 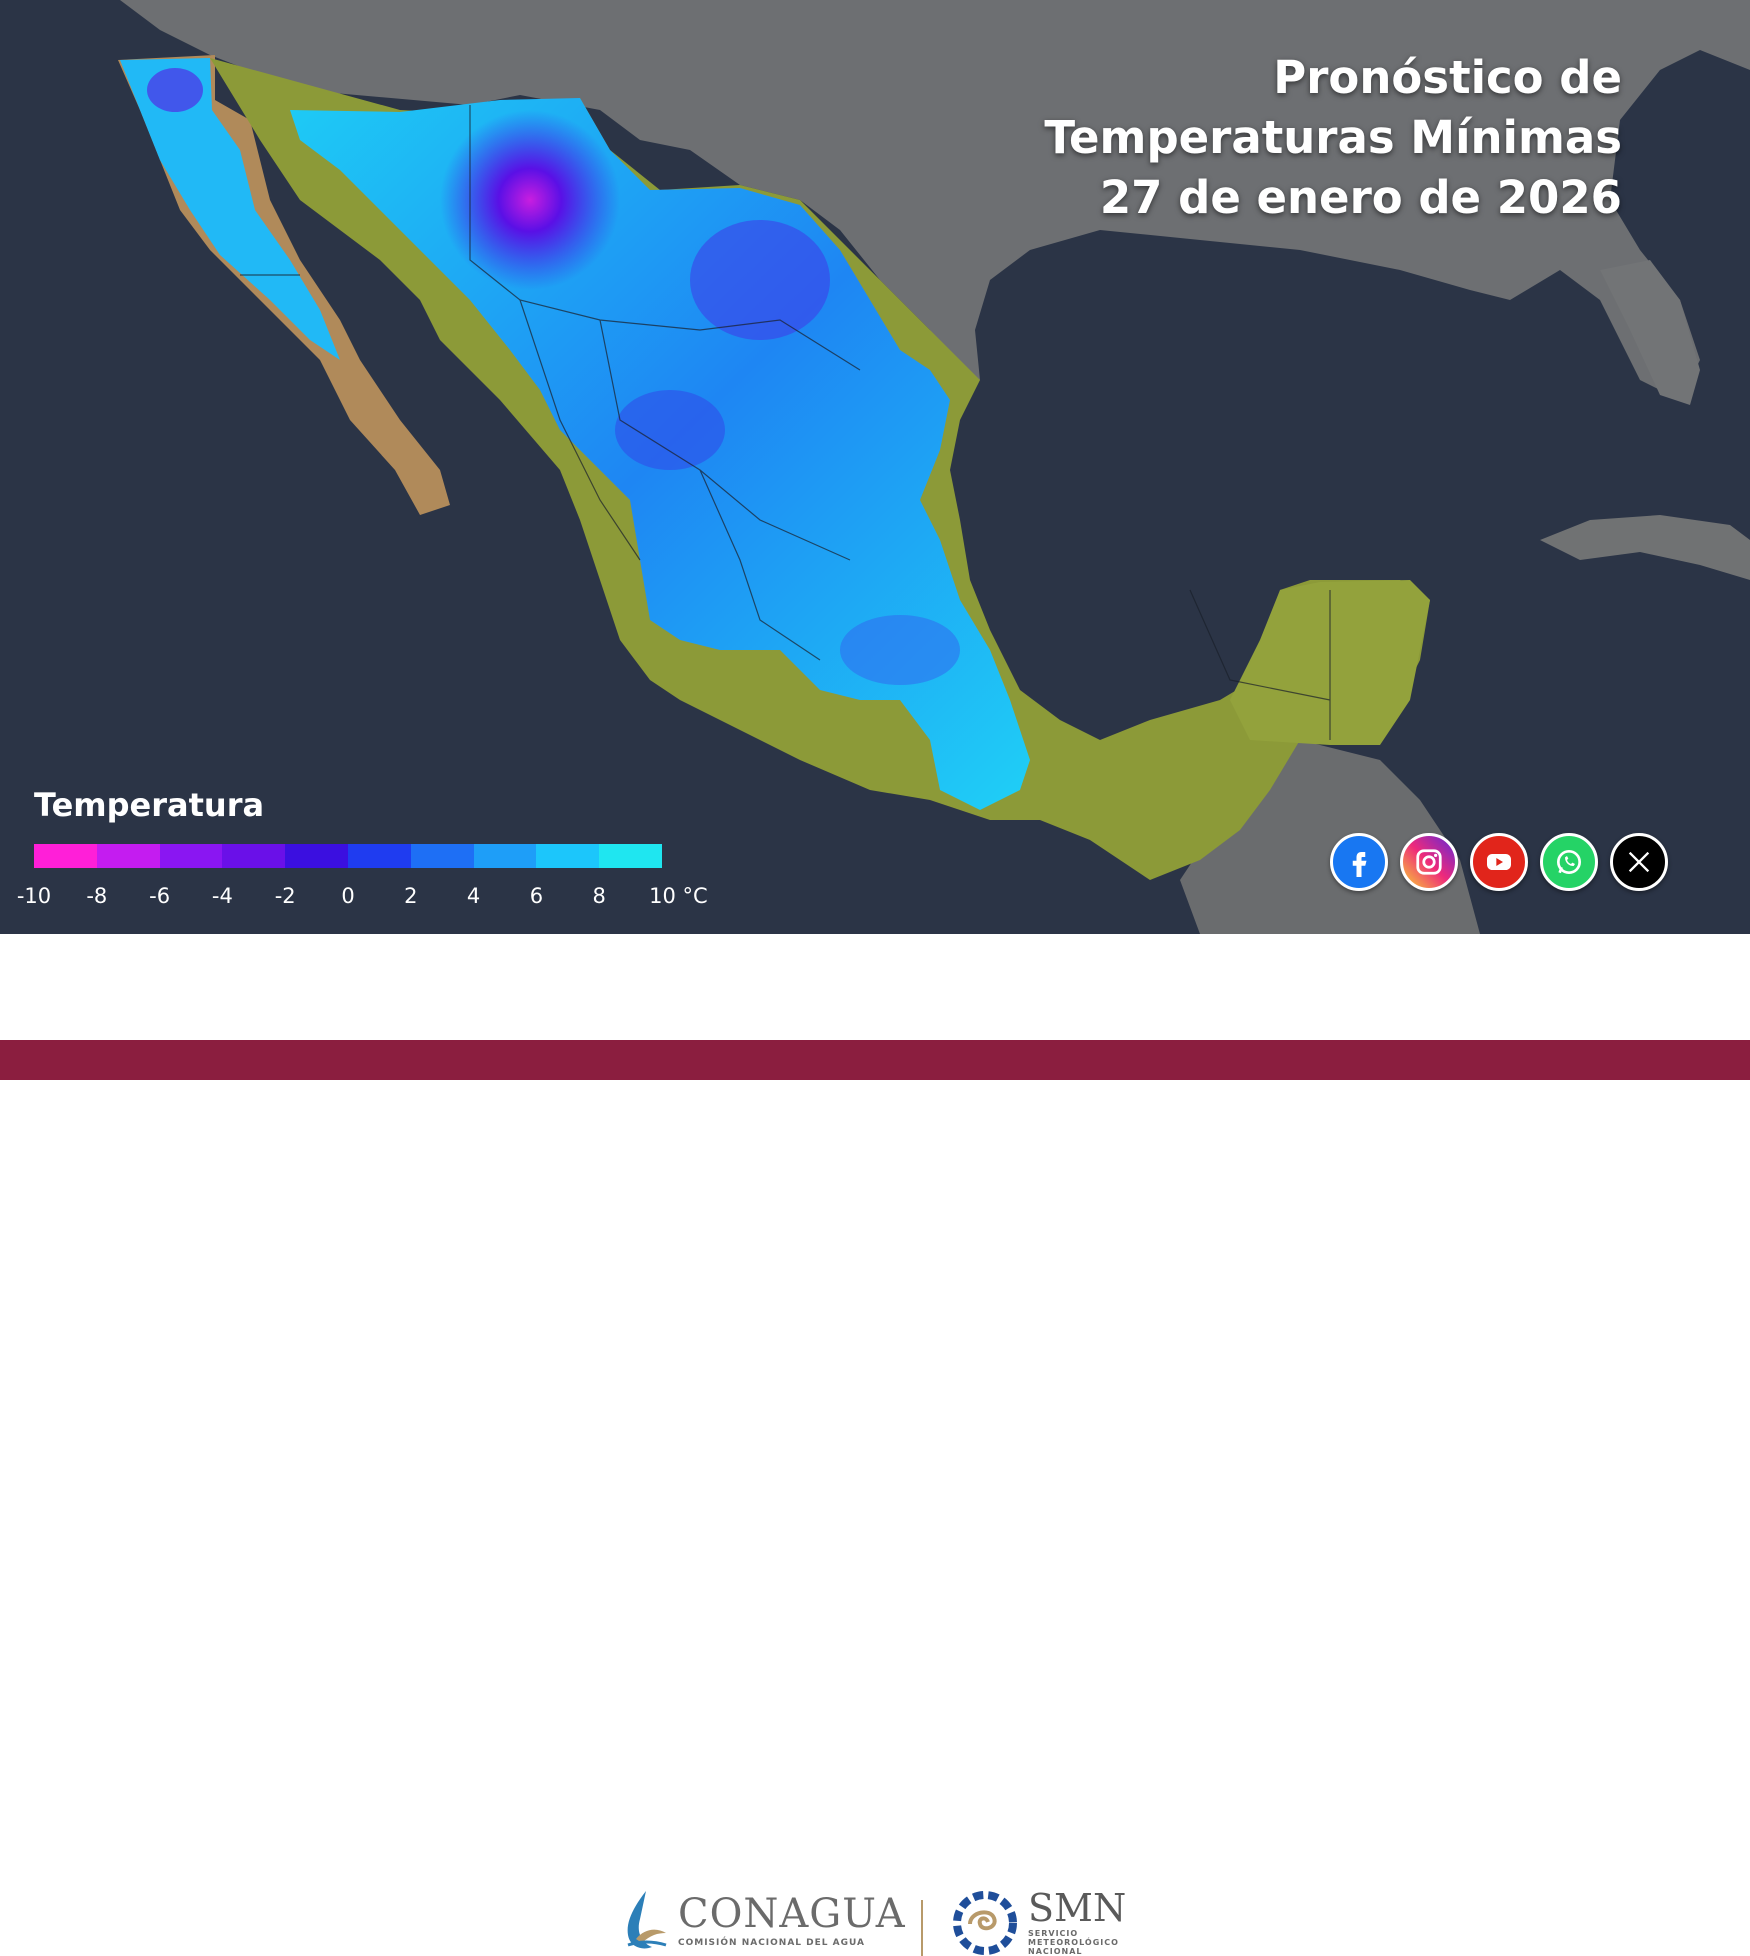 What do you see at coordinates (411, 896) in the screenshot?
I see `legend-tick-label: 2` at bounding box center [411, 896].